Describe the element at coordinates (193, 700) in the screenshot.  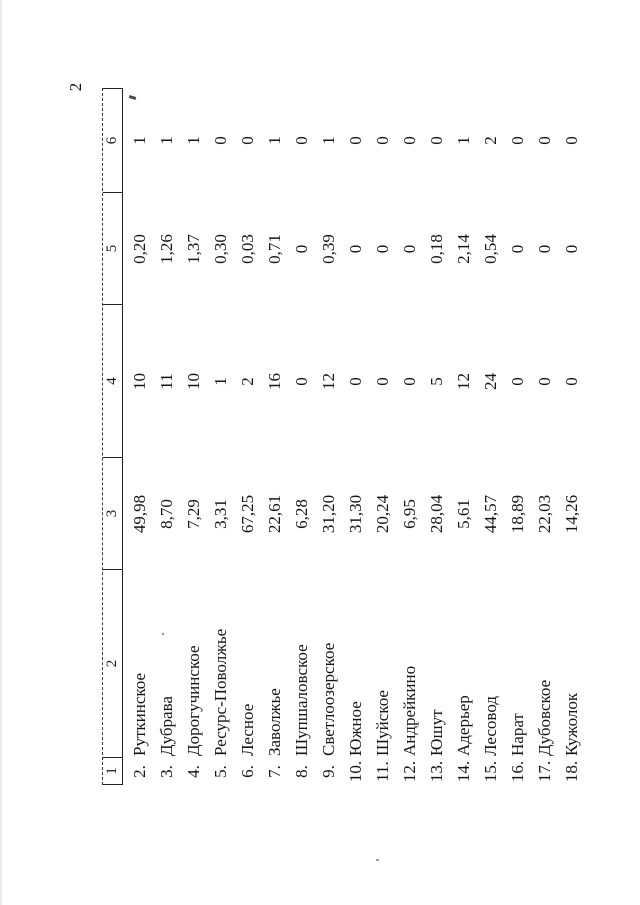
I see `name-cell: Дорогучинское` at that location.